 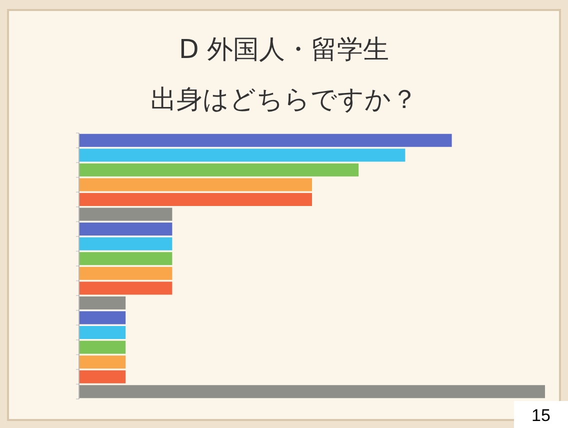 What do you see at coordinates (541, 415) in the screenshot?
I see `text: 15` at bounding box center [541, 415].